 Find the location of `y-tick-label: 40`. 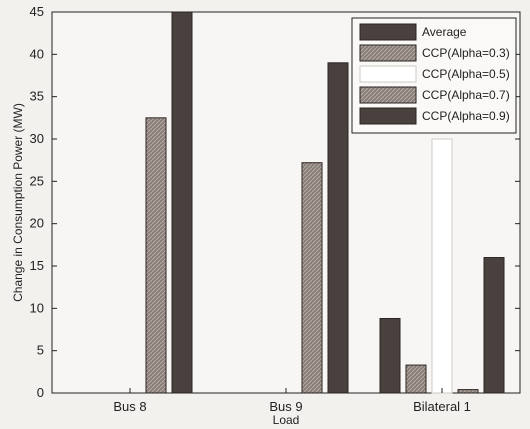

y-tick-label: 40 is located at coordinates (37, 53).